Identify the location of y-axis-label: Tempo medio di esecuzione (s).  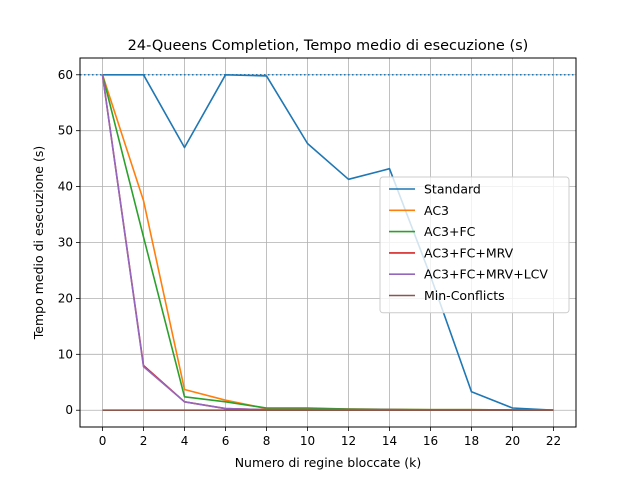
(38, 243).